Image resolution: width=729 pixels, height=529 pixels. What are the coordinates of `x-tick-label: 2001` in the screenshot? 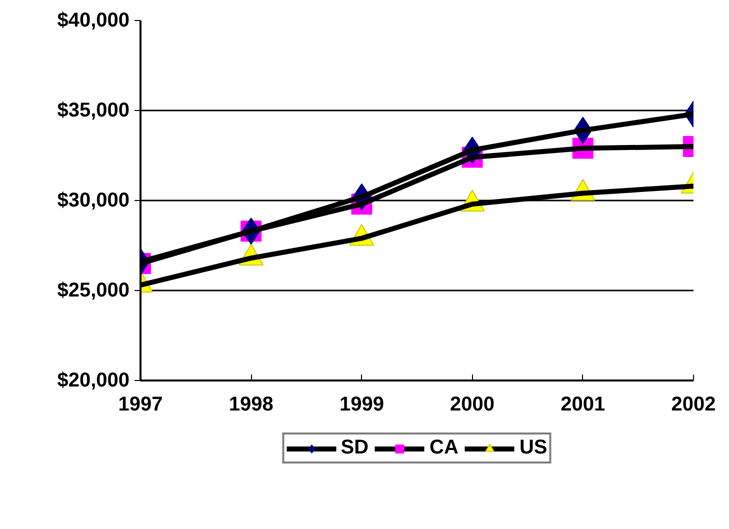 It's located at (583, 405).